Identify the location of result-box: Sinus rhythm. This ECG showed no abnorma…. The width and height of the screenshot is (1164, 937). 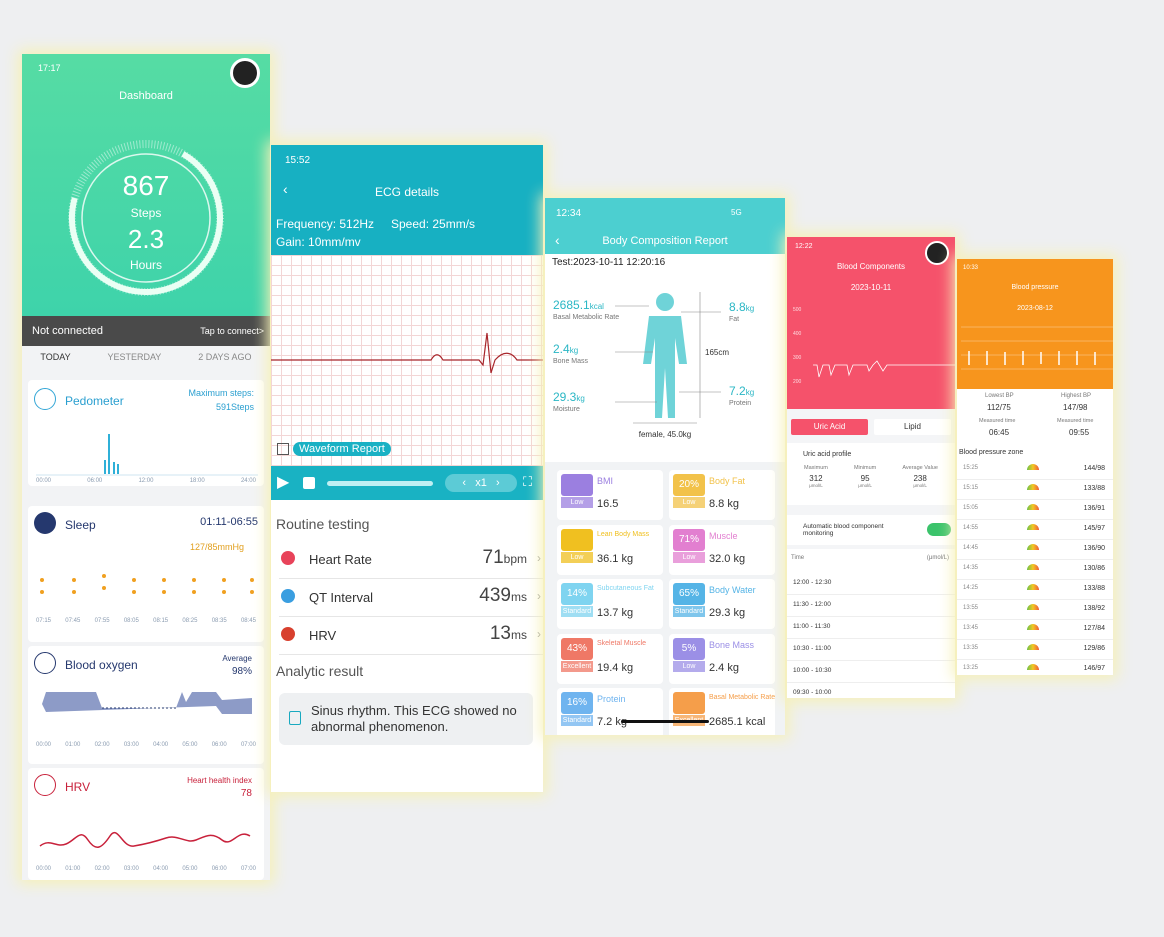
(406, 719).